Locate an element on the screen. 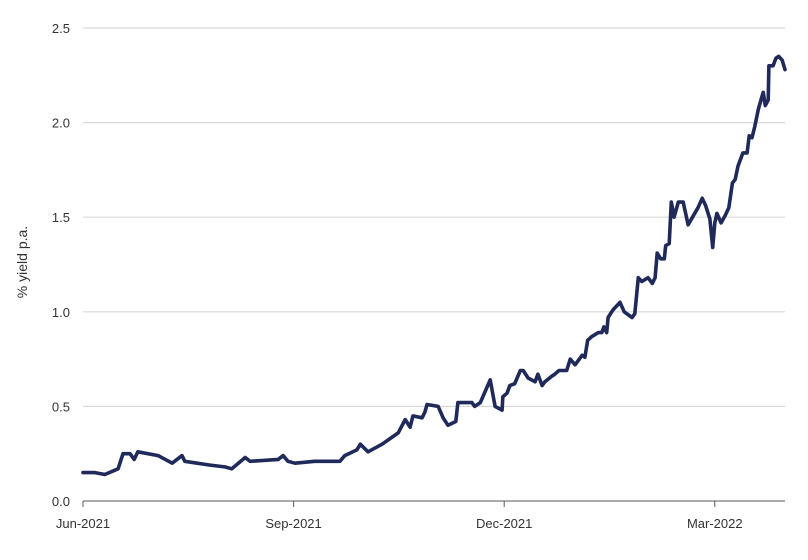 Image resolution: width=808 pixels, height=560 pixels. y-tick-label: 2.0 is located at coordinates (61, 123).